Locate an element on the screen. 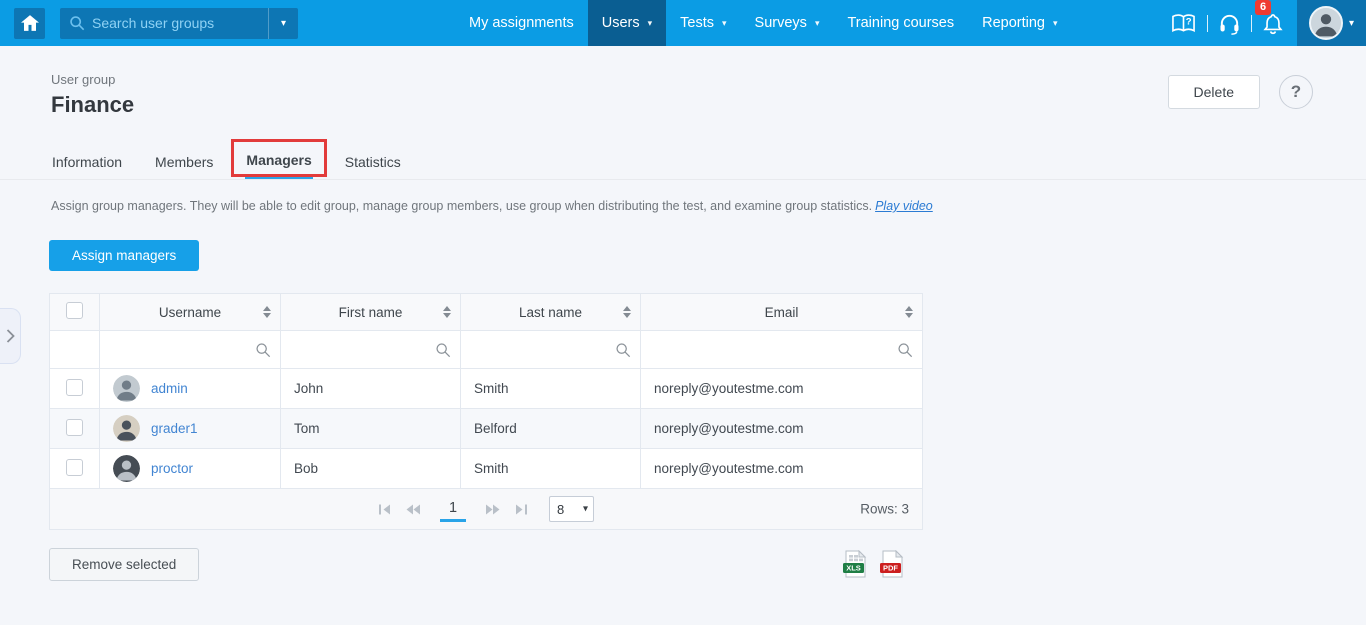  last-name-cell: Smith is located at coordinates (550, 468).